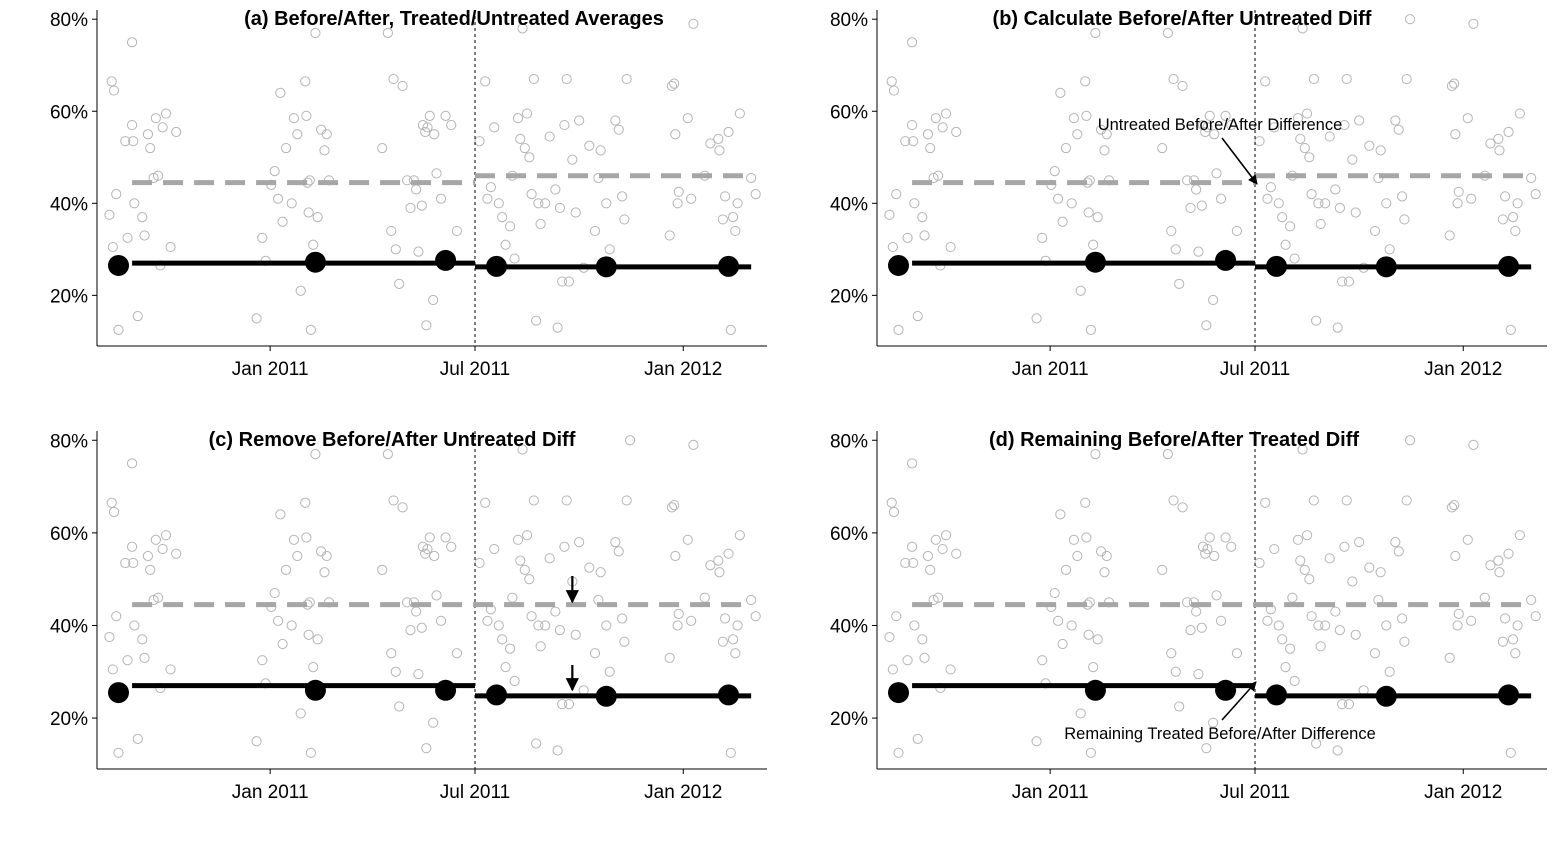 This screenshot has width=1560, height=845. I want to click on y-tick-label: 40%, so click(69, 626).